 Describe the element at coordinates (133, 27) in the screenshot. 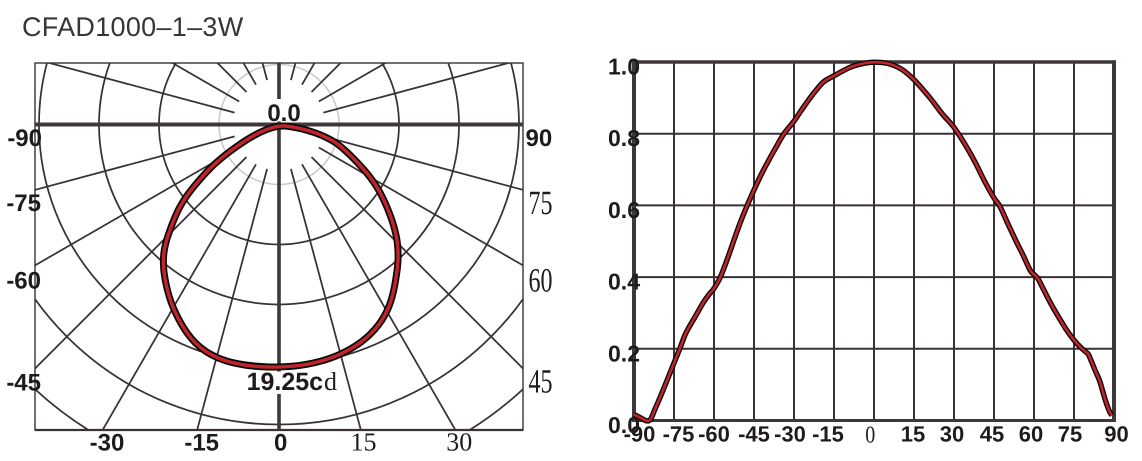

I see `svg-text: CFAD1000–1–3W` at that location.